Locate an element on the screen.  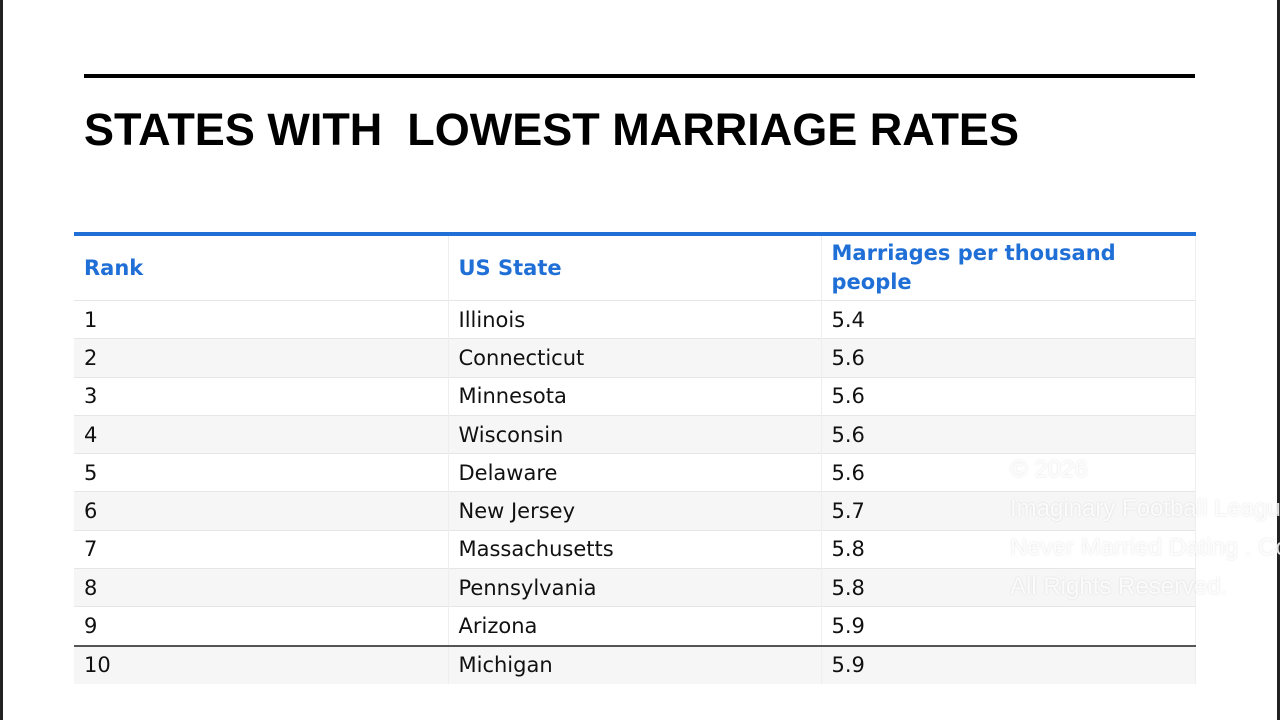
table-cell: 6 is located at coordinates (261, 511).